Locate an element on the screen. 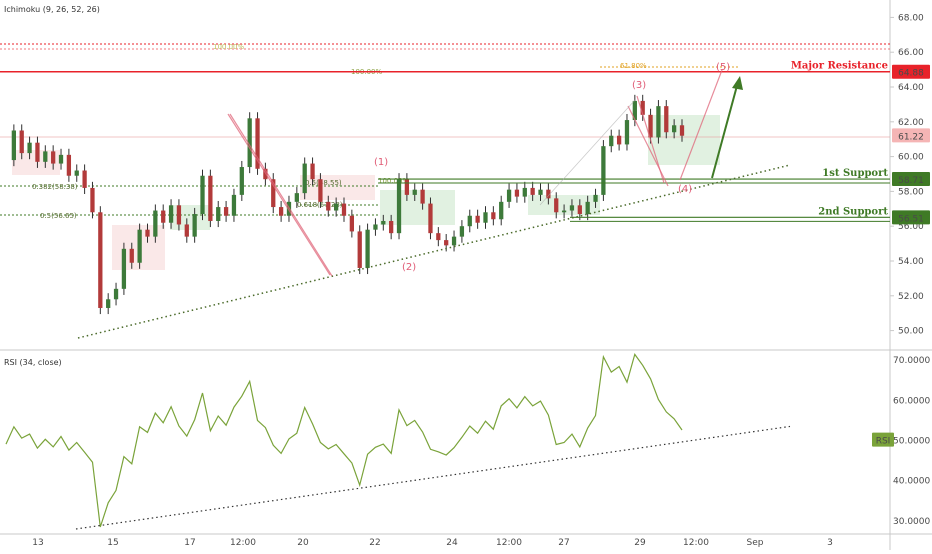 The width and height of the screenshot is (932, 554). rsi-trendline is located at coordinates (433, 477).